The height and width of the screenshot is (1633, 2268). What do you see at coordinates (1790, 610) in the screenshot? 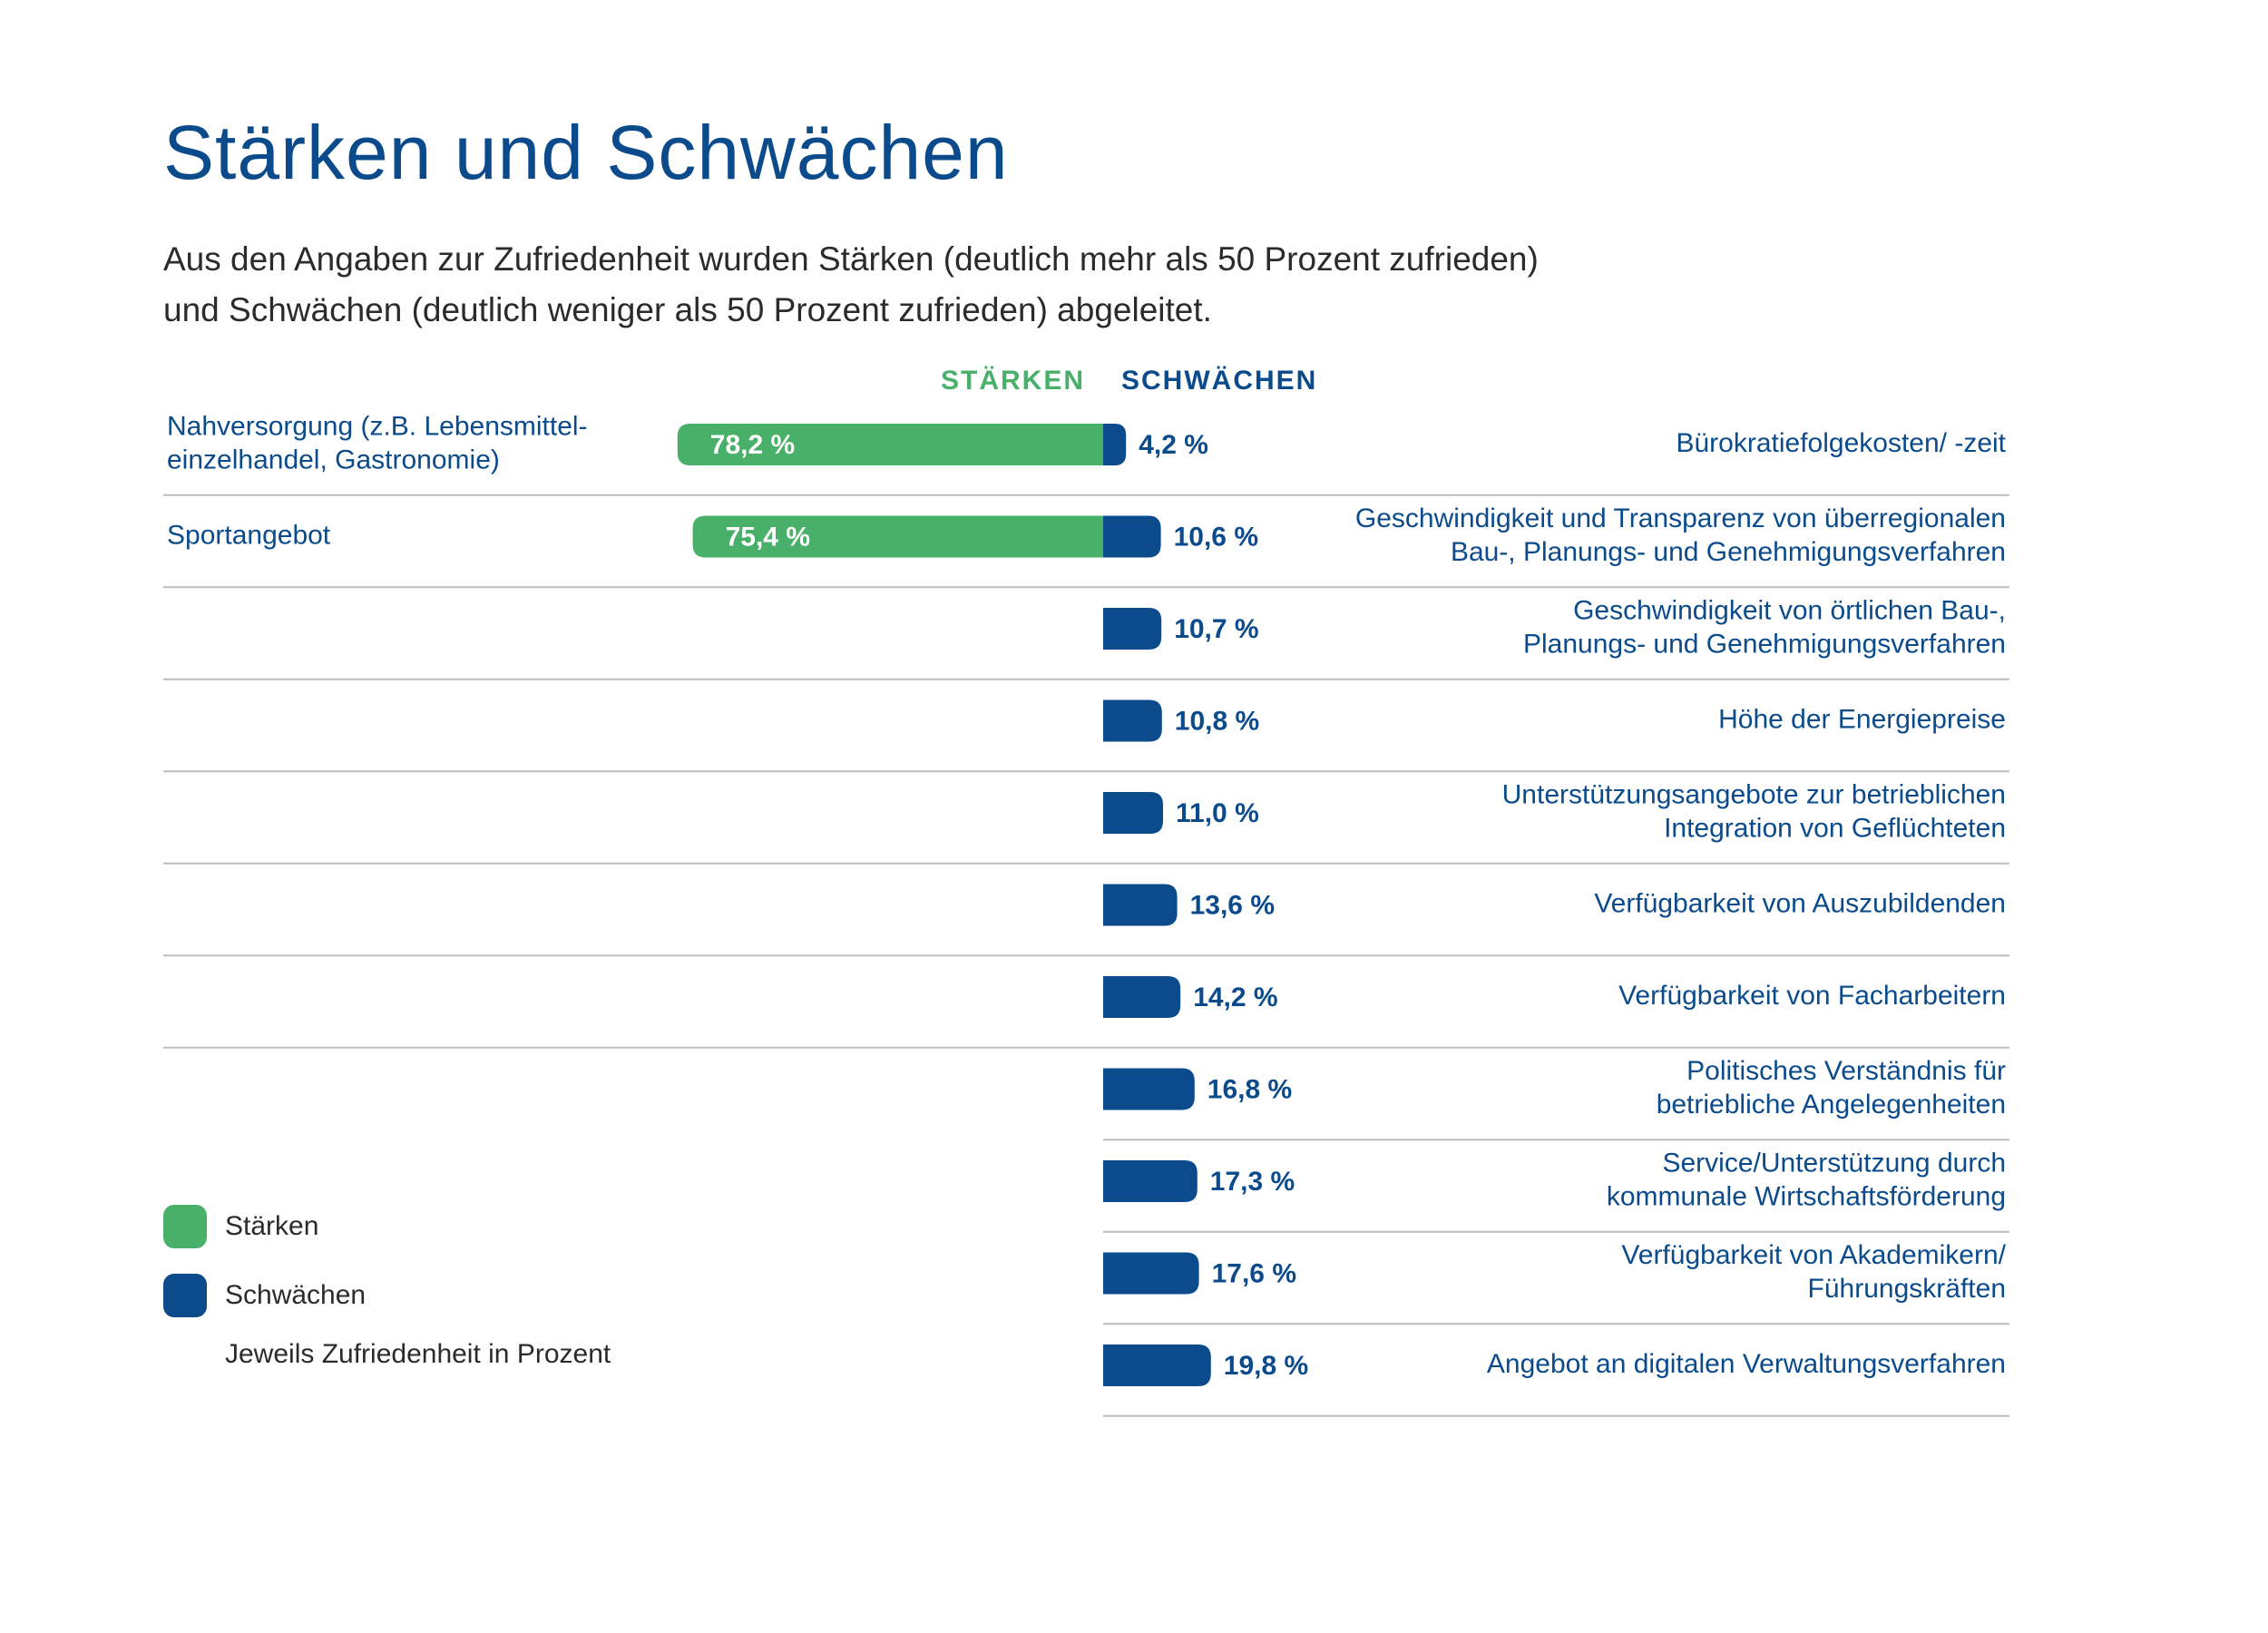
I see `category-label-weakness: Geschwindigkeit von örtlichen Bau-,` at bounding box center [1790, 610].